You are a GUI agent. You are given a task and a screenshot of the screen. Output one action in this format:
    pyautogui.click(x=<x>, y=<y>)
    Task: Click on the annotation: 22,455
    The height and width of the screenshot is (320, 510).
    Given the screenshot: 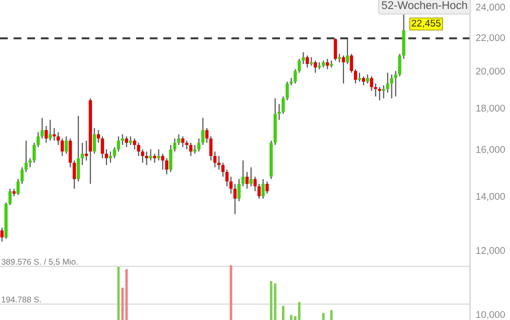 What is the action you would take?
    pyautogui.click(x=426, y=24)
    